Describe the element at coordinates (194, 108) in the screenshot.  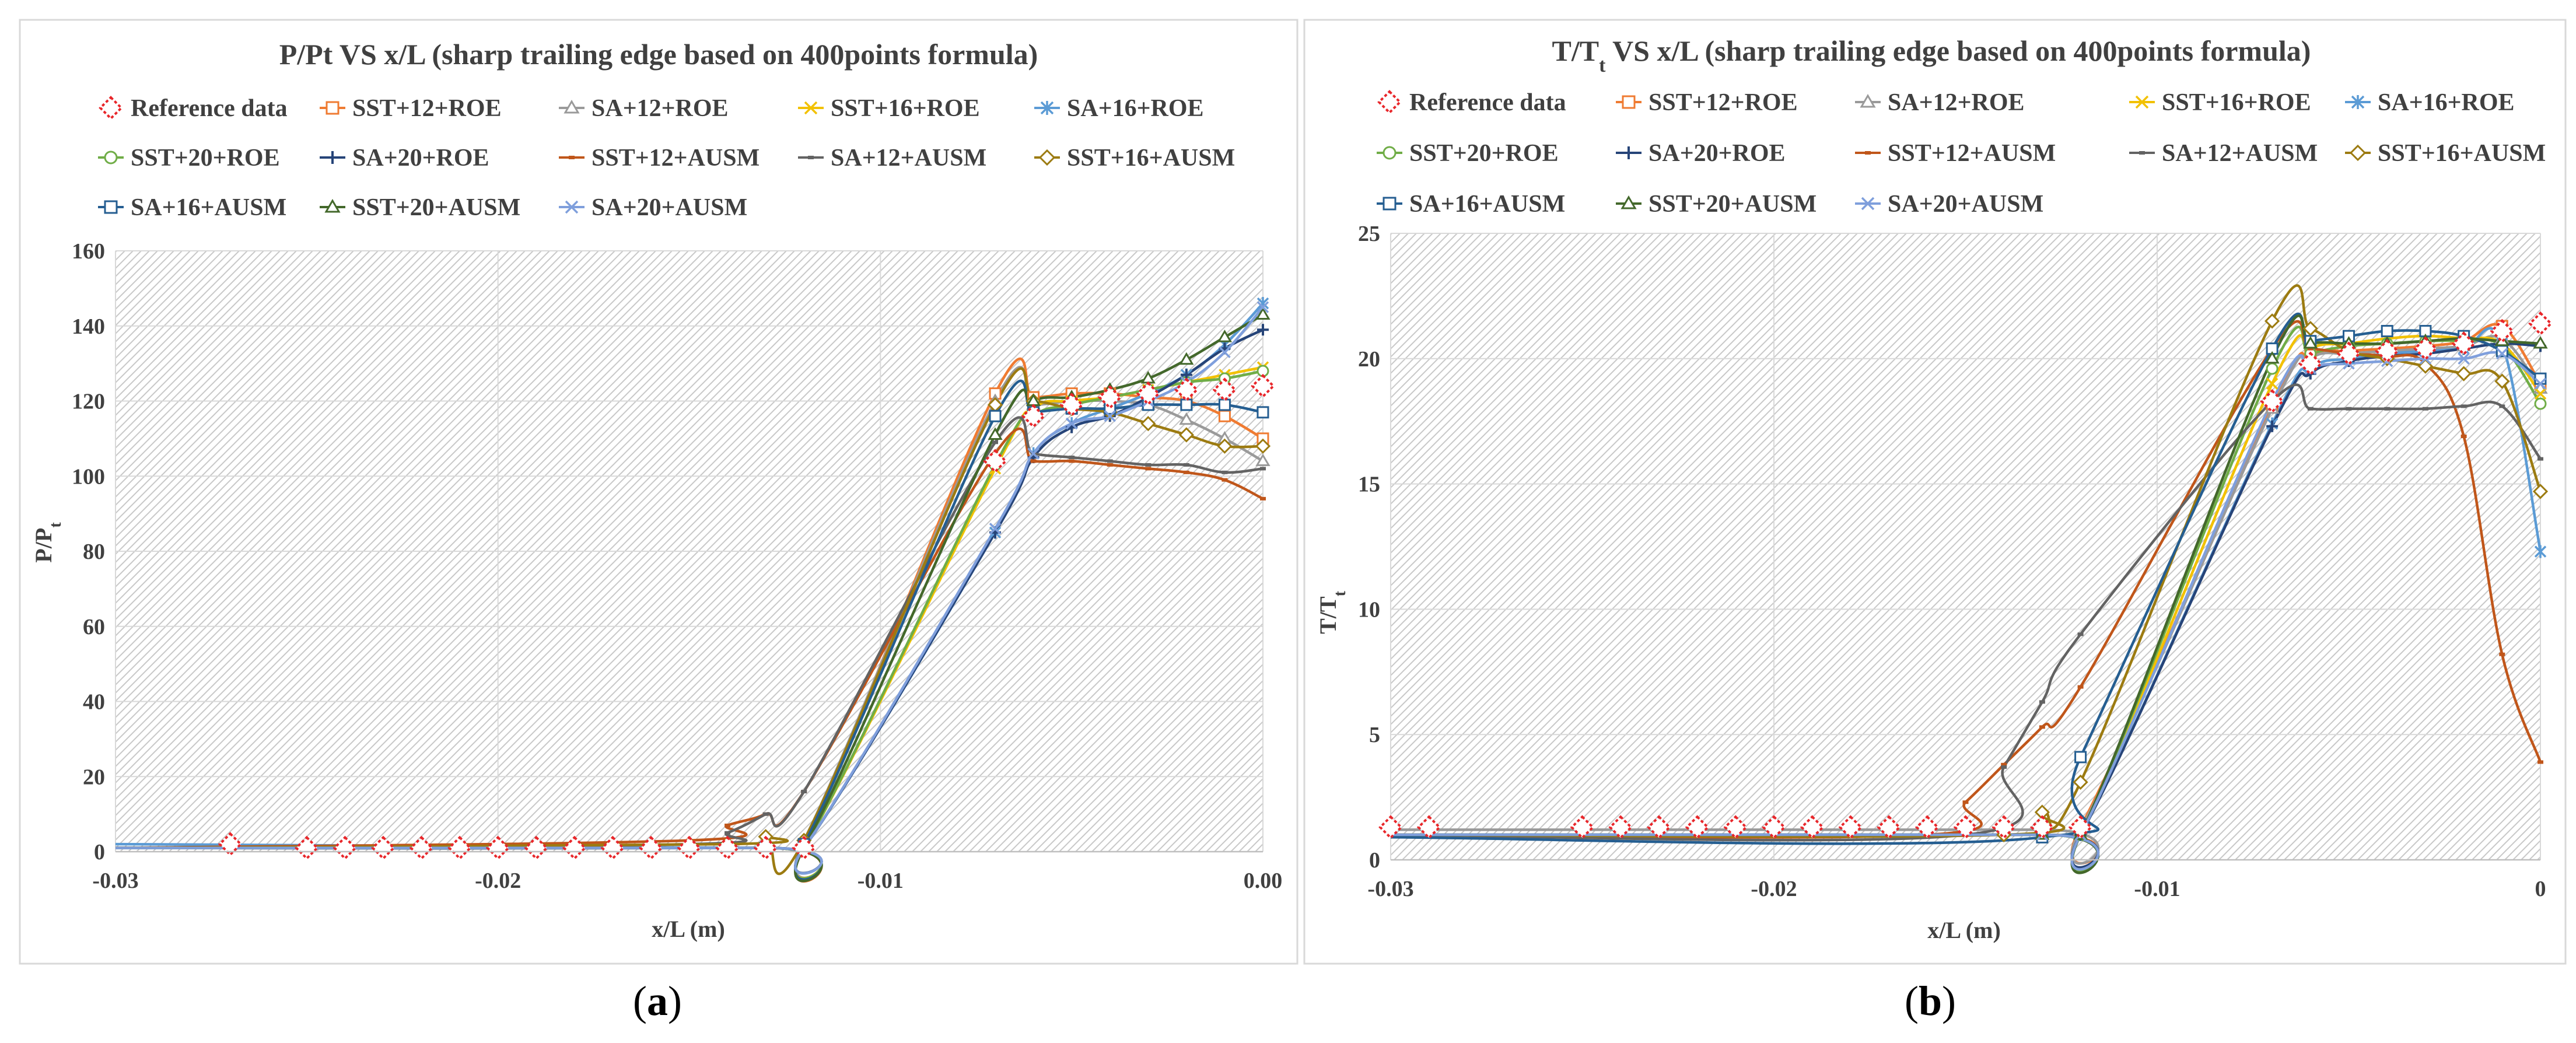
I see `chart-a-legend-item-reference-data: Reference data` at that location.